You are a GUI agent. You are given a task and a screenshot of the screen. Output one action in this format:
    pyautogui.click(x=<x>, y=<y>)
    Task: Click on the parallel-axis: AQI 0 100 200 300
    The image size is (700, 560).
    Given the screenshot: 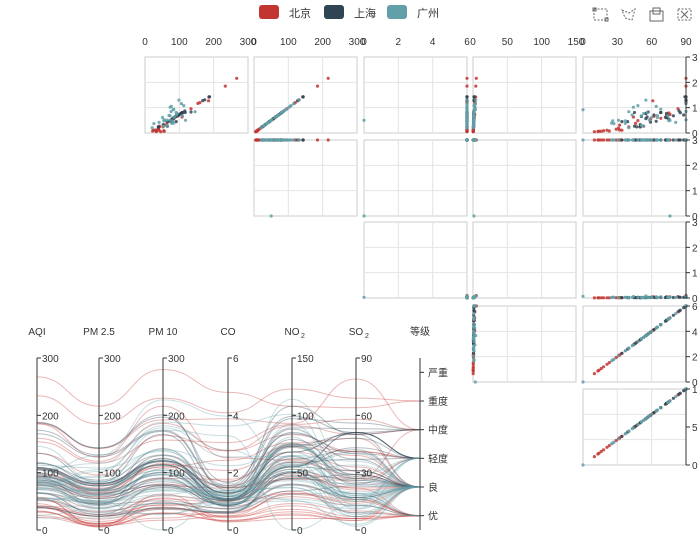 What is the action you would take?
    pyautogui.click(x=43, y=432)
    